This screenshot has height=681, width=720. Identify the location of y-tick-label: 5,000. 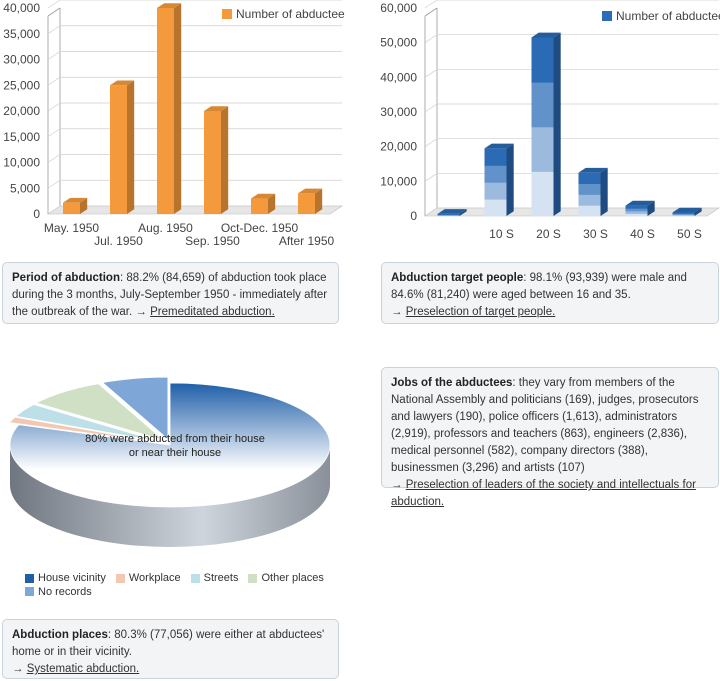
(25, 188).